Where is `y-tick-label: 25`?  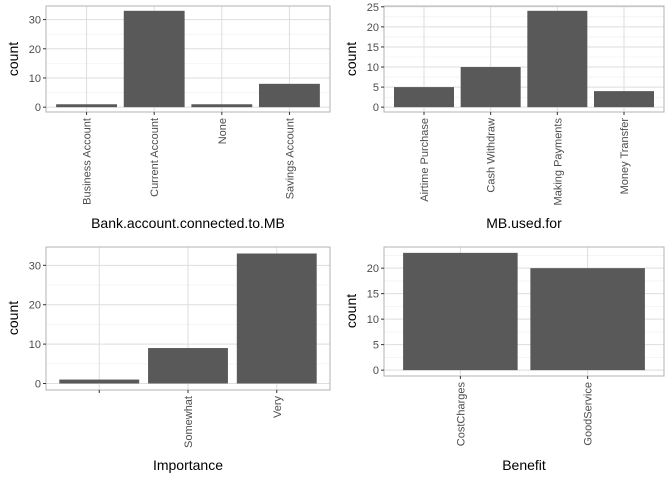 y-tick-label: 25 is located at coordinates (373, 8).